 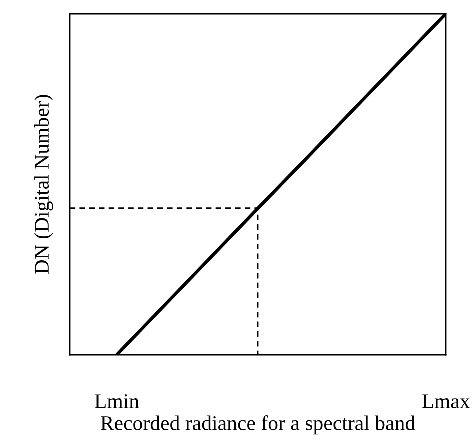 I want to click on x-tick-label: Lmin, so click(x=117, y=401).